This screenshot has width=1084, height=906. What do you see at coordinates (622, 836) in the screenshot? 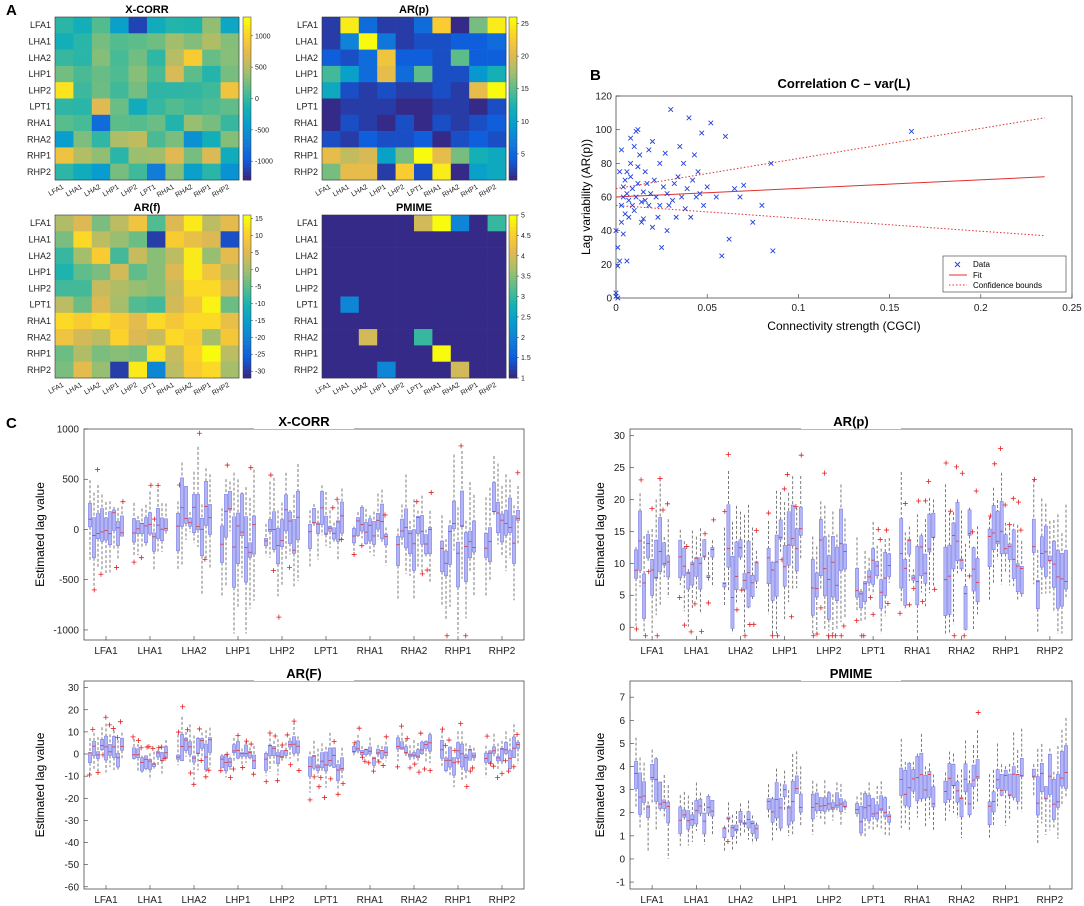
I see `y-tick-label: 1` at bounding box center [622, 836].